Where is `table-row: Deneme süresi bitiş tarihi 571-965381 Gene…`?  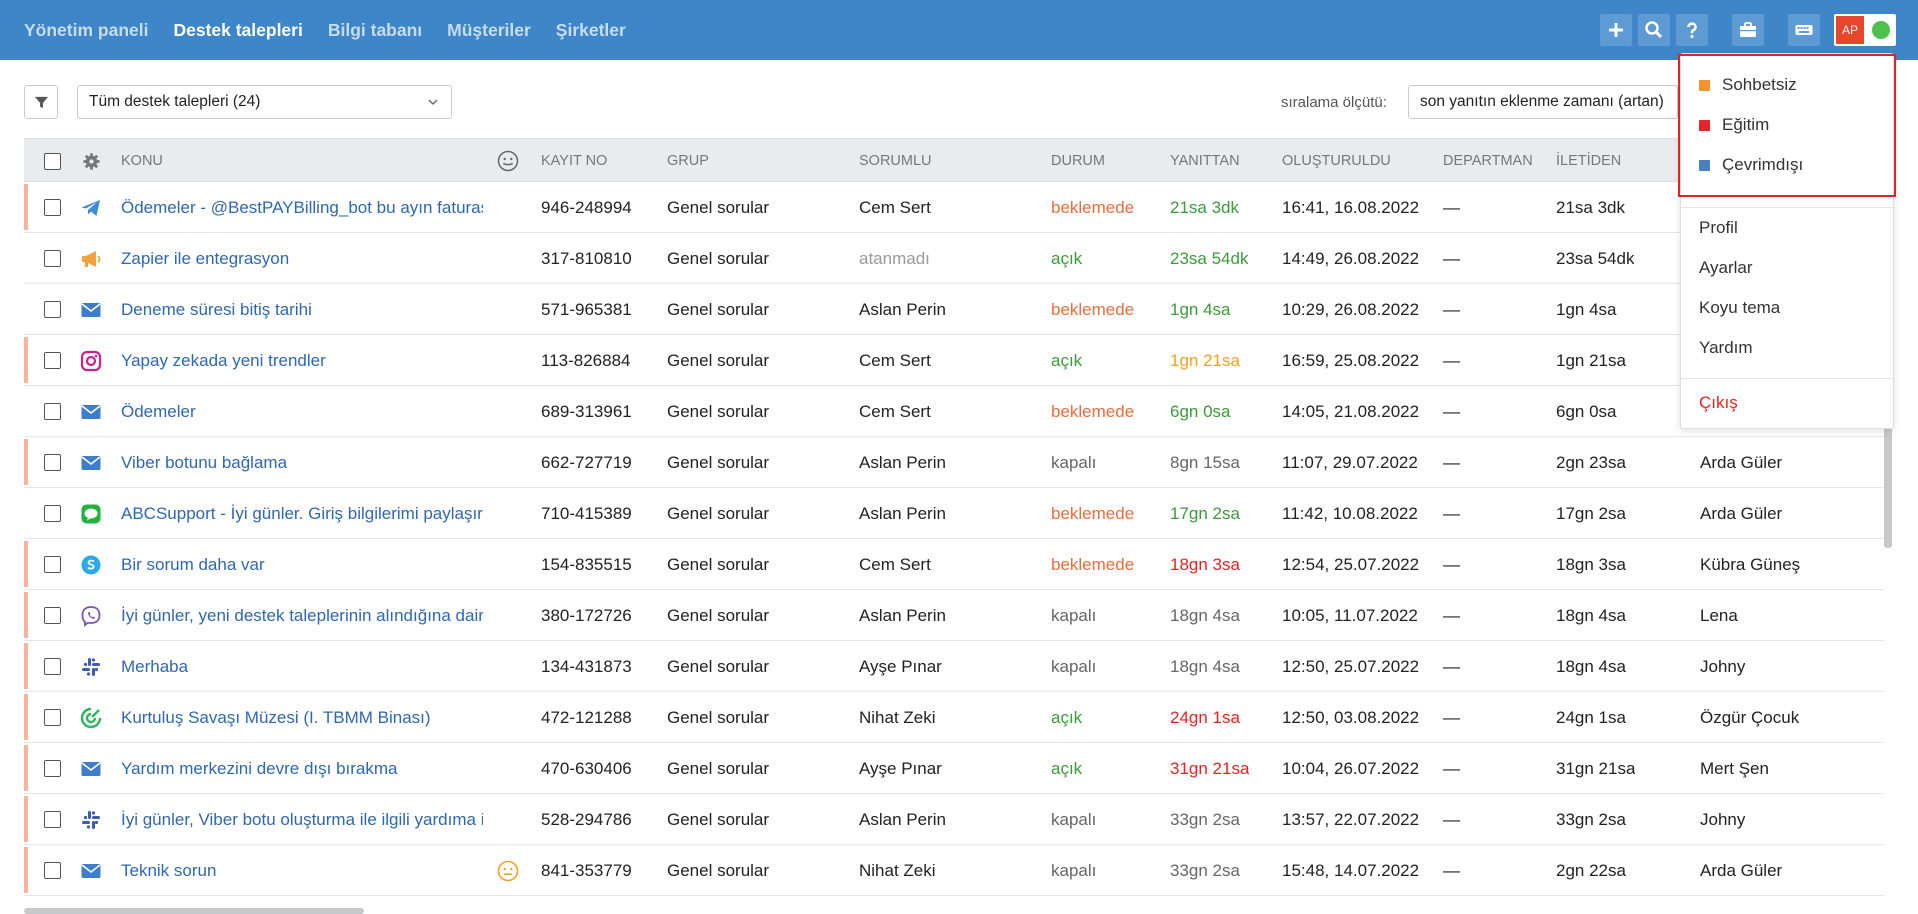
table-row: Deneme süresi bitiş tarihi 571-965381 Gene… is located at coordinates (954, 309).